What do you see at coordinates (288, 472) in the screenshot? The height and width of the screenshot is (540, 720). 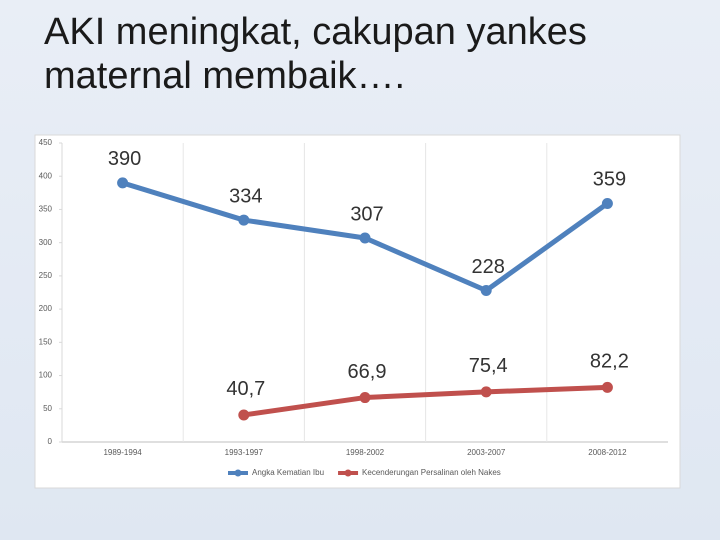 I see `legend-label: Angka Kematian Ibu` at bounding box center [288, 472].